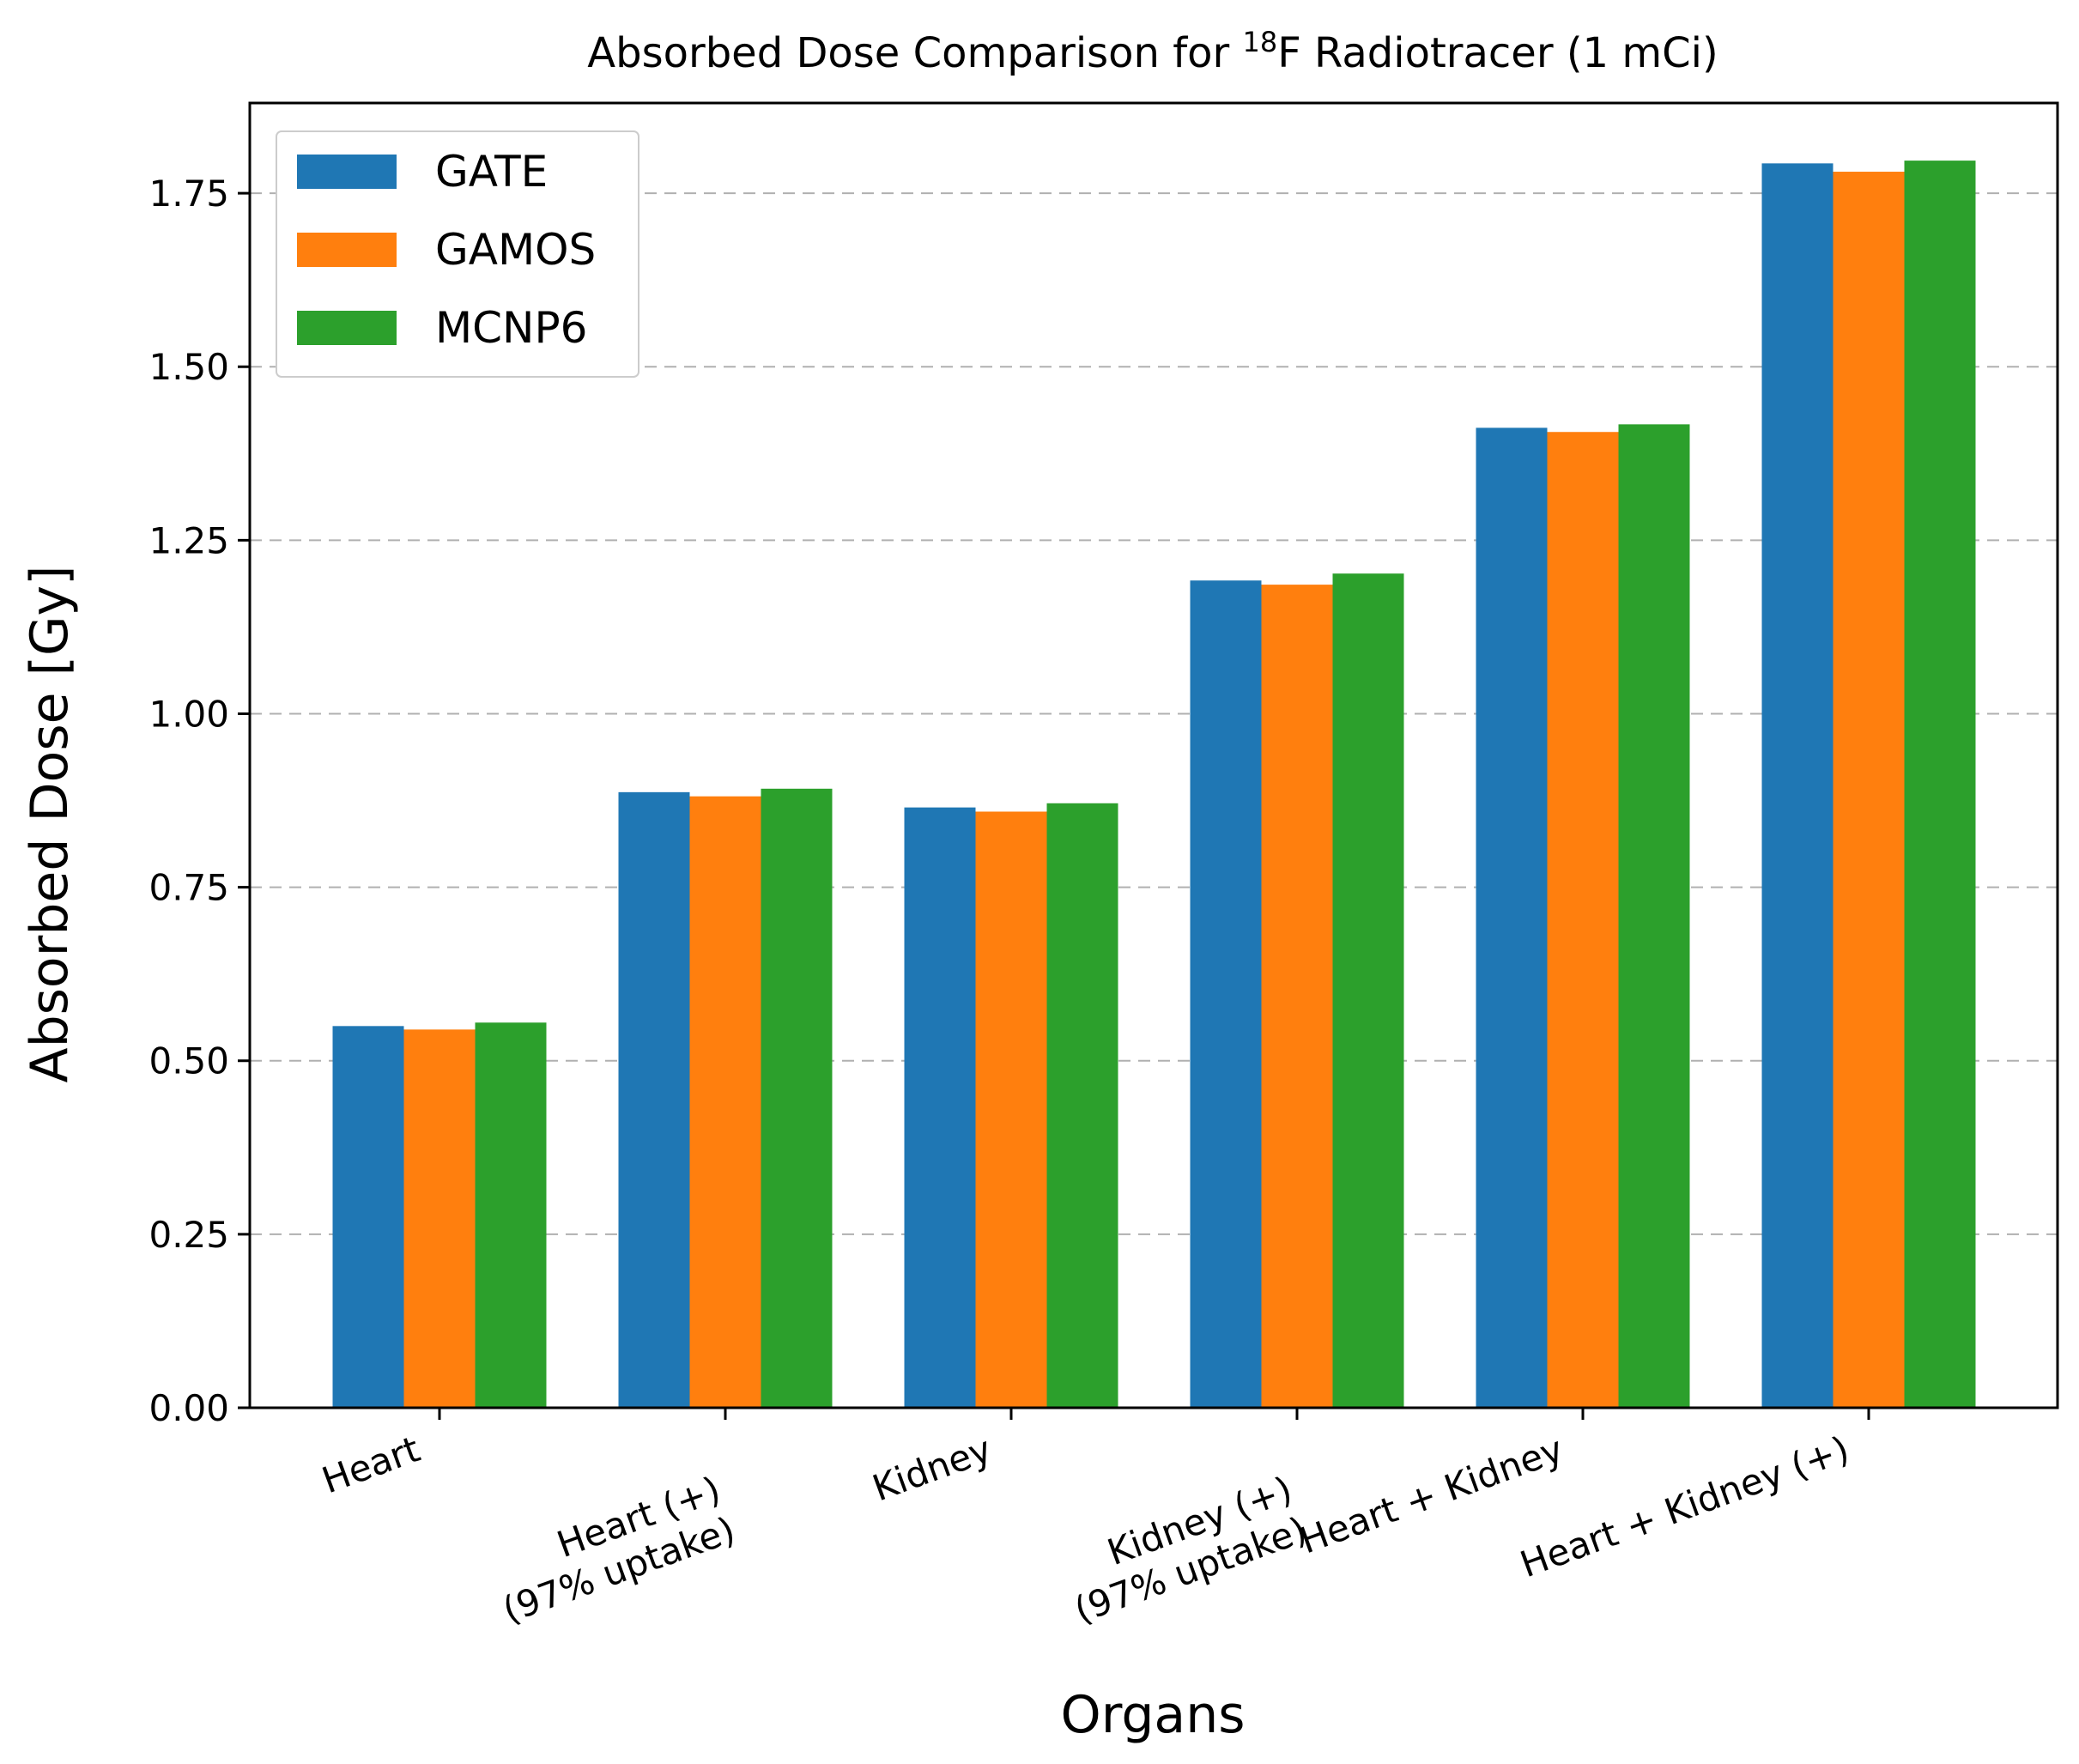 This screenshot has height=1764, width=2079. Describe the element at coordinates (189, 1408) in the screenshot. I see `y-tick-label: 0.00` at that location.